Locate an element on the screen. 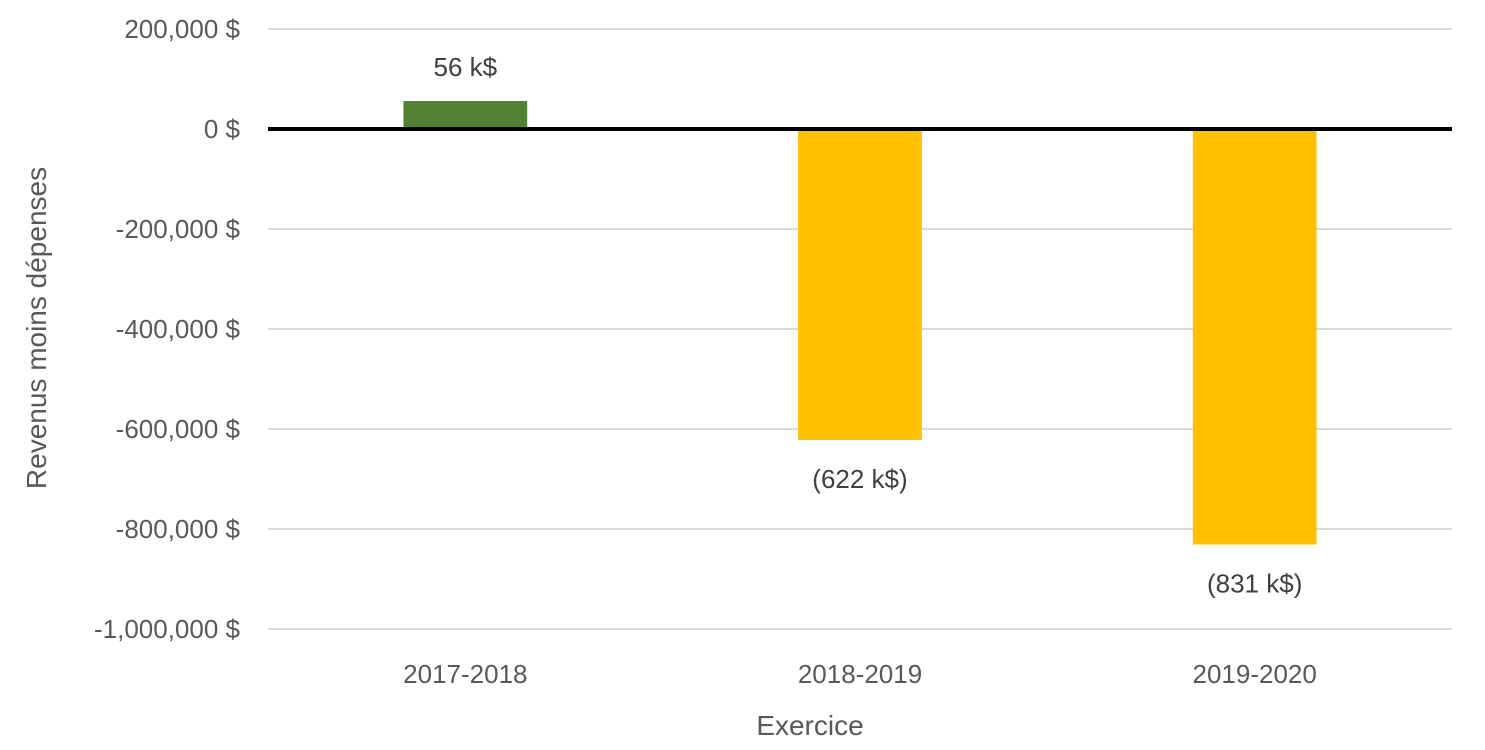 The height and width of the screenshot is (750, 1485). y-axis-title: Revenus moins dépenses is located at coordinates (36, 328).